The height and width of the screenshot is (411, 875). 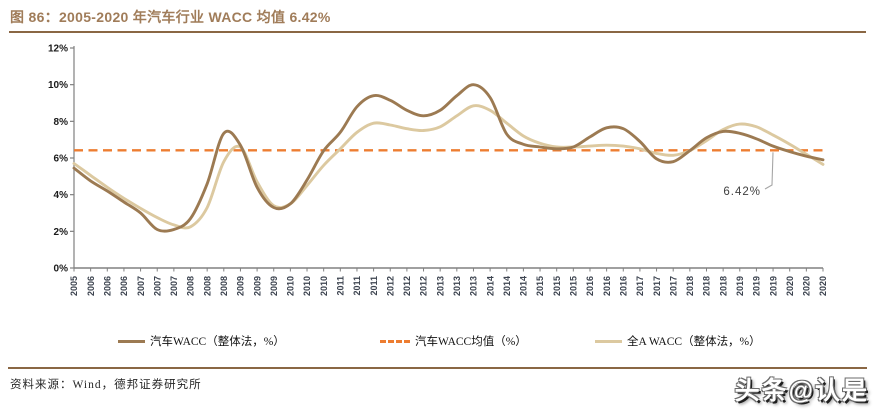 I want to click on figure-title: 图 86：2005-2020 年汽车行业 WACC 均值 6.42%, so click(x=170, y=17).